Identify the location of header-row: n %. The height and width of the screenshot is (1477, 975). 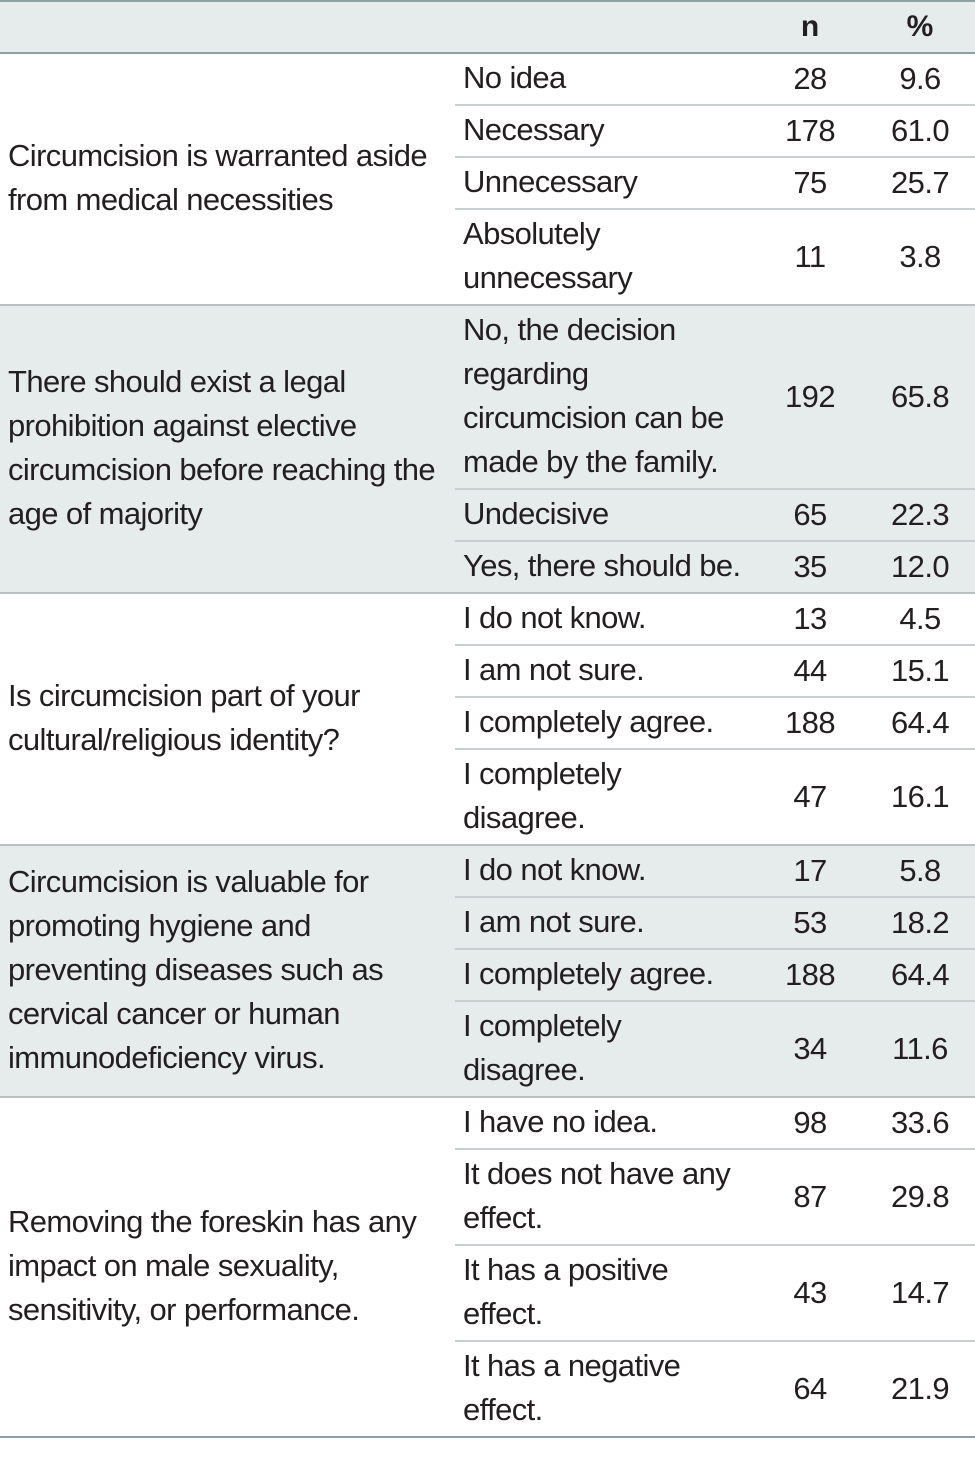
(487, 27).